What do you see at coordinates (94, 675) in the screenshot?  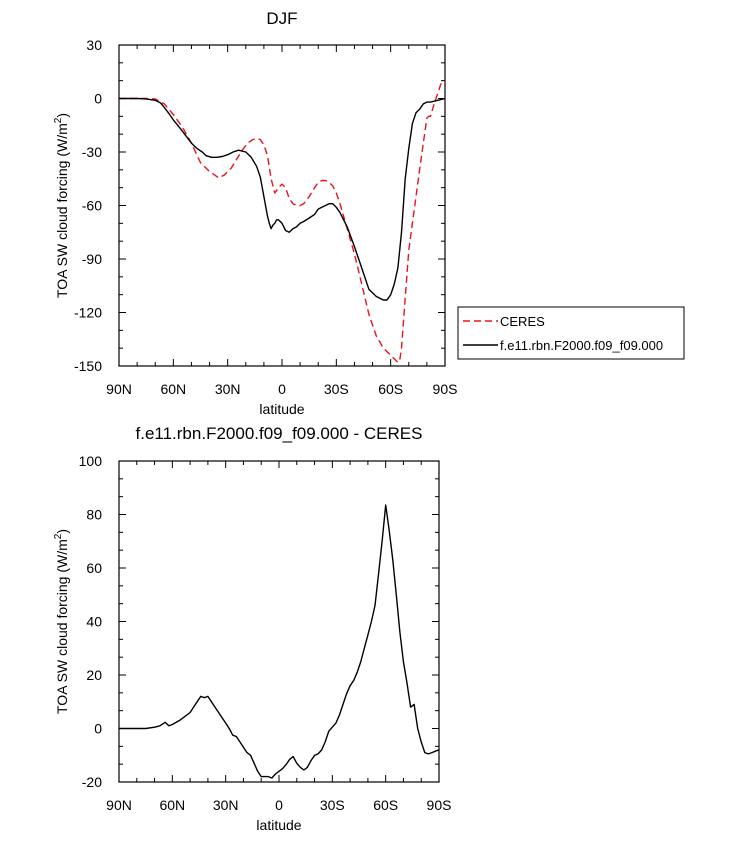 I see `y-tick-label: 20` at bounding box center [94, 675].